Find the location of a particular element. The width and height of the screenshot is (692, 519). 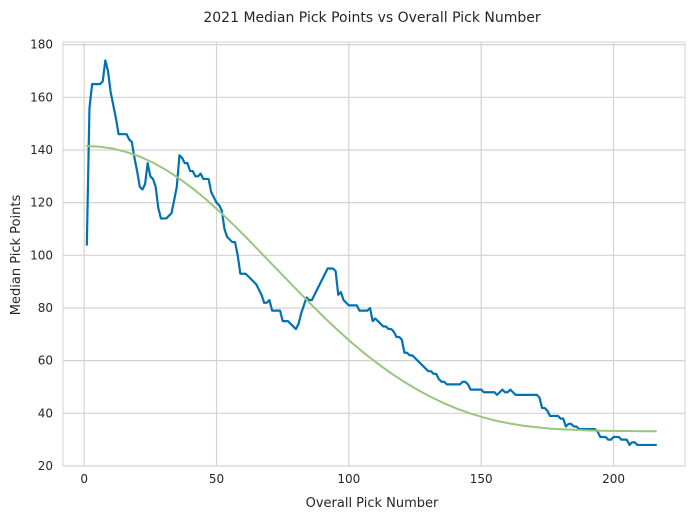

y-tick-label: 100 is located at coordinates (41, 255).